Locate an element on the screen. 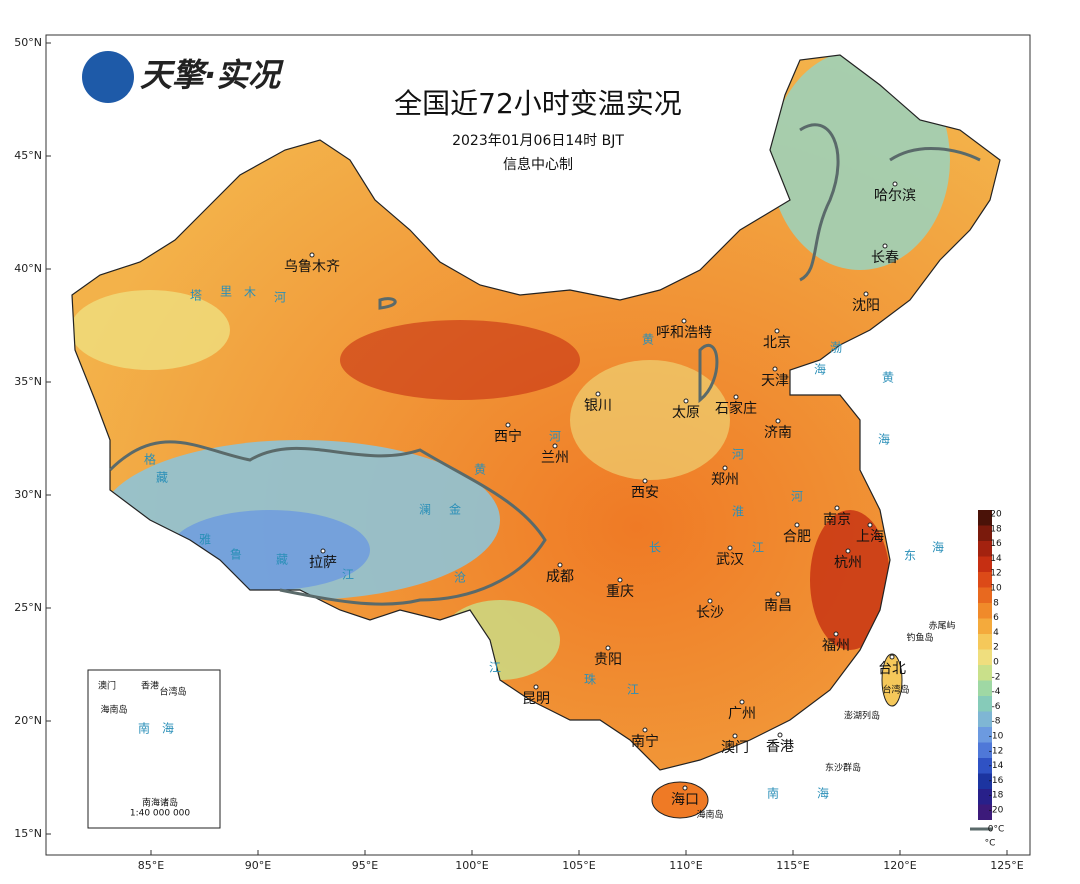 The height and width of the screenshot is (884, 1080). city-label: 香港 is located at coordinates (780, 747).